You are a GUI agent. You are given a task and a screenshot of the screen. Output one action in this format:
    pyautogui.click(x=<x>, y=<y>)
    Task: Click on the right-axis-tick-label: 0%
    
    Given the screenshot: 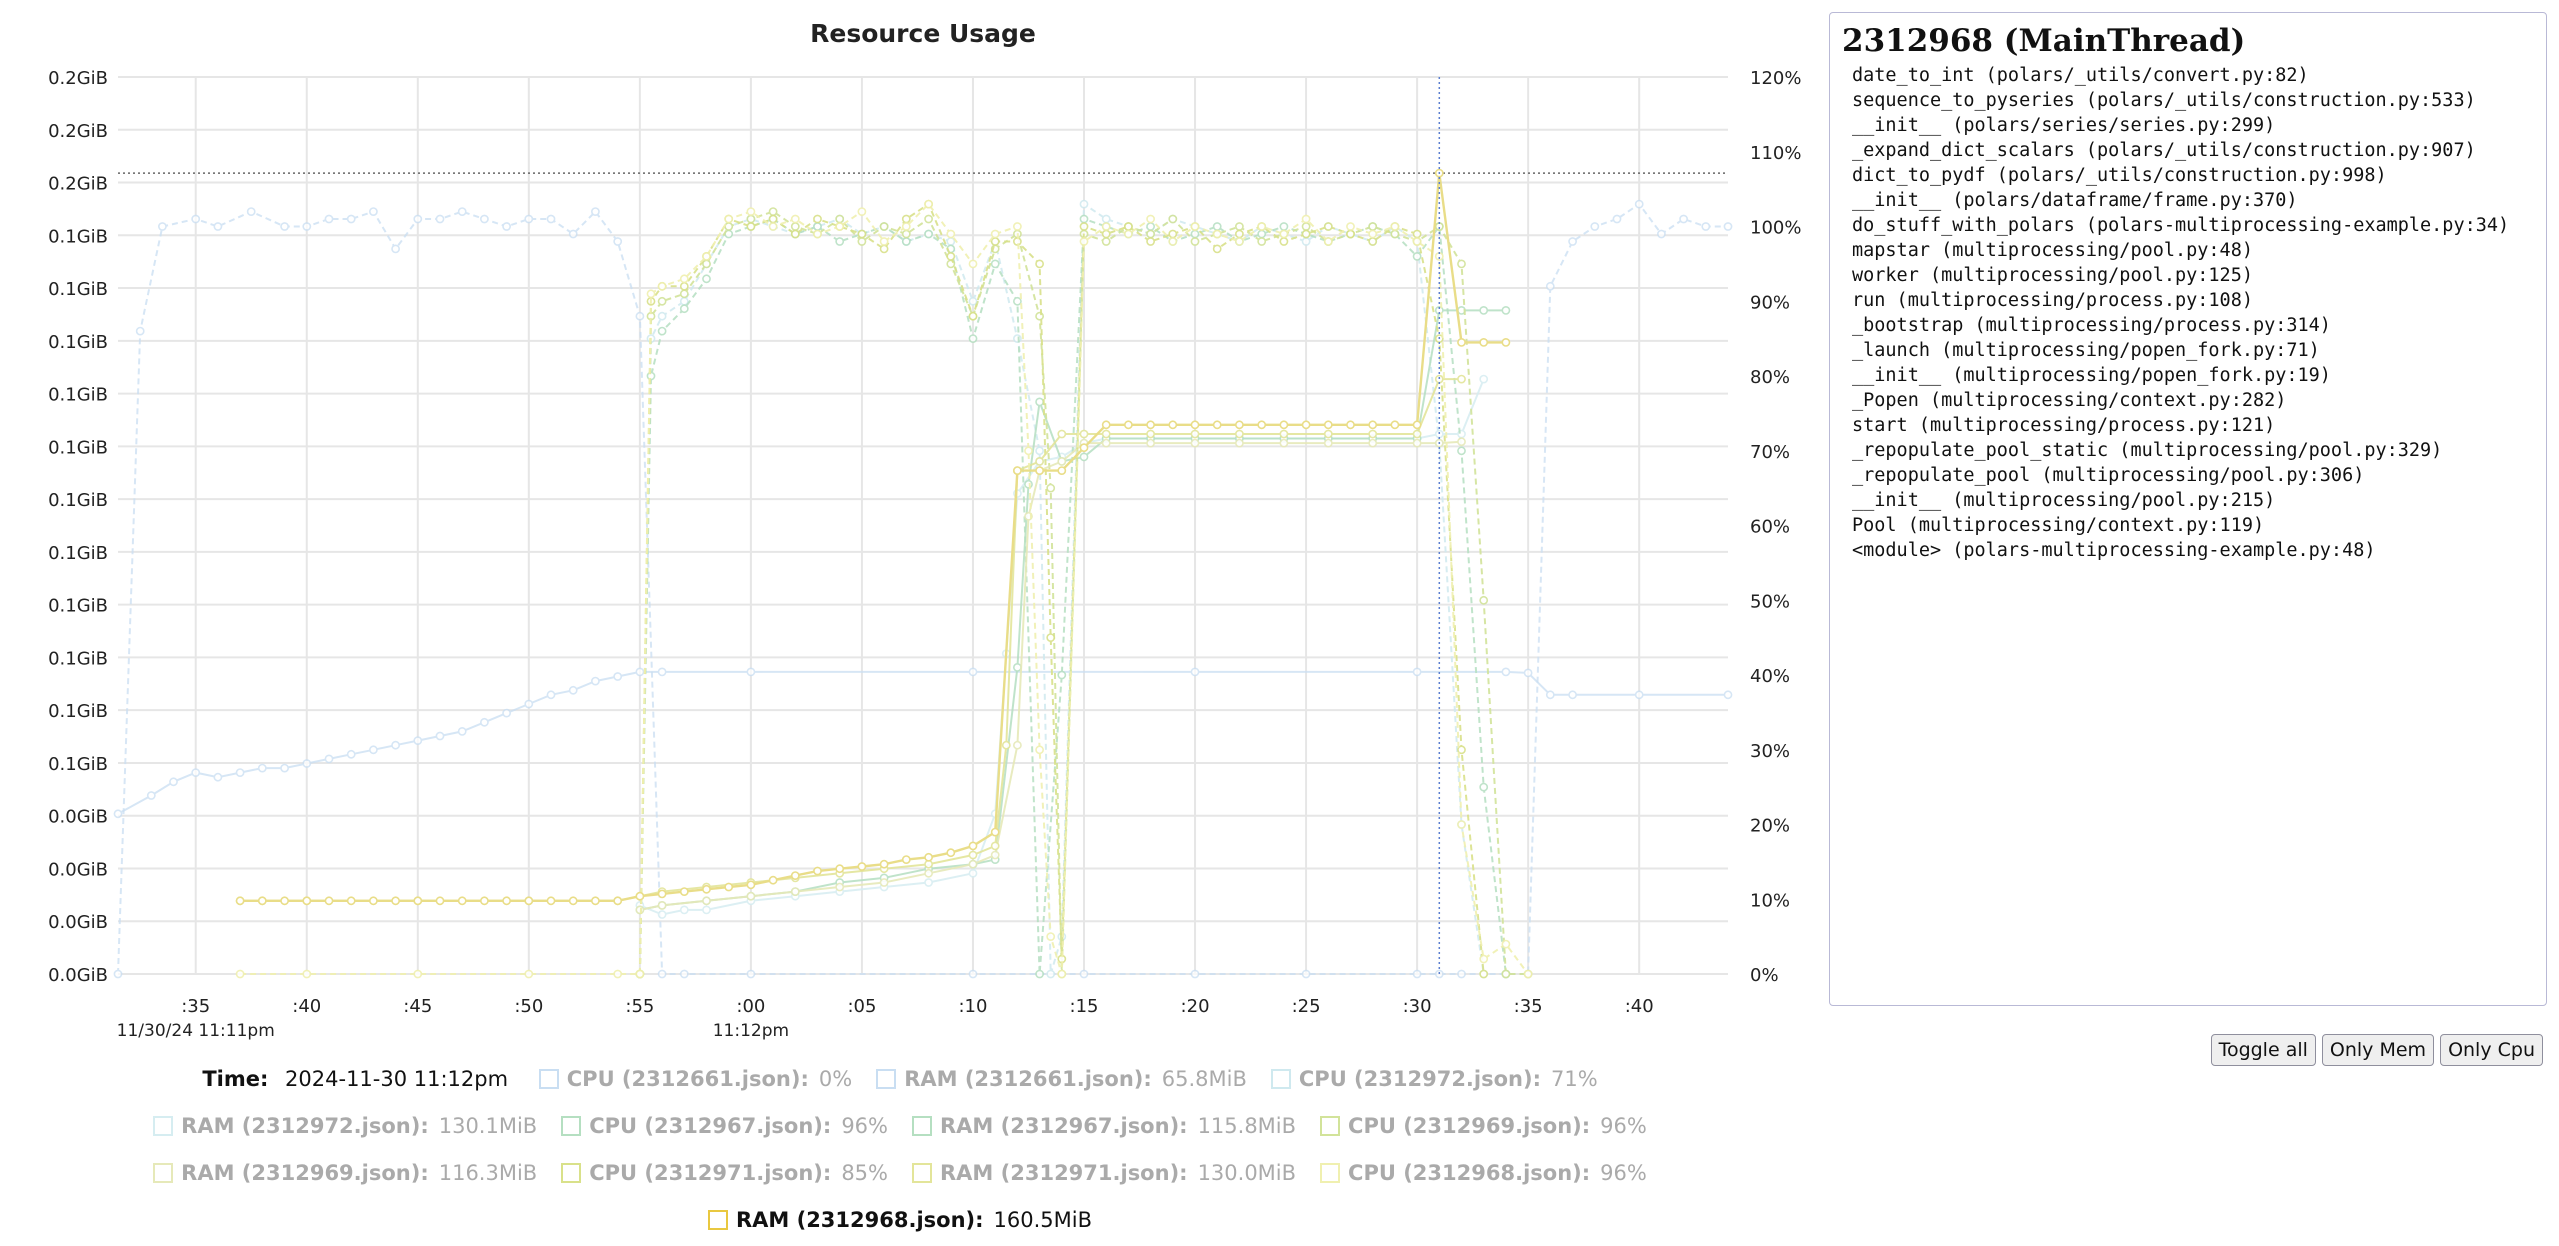 What is the action you would take?
    pyautogui.click(x=1764, y=975)
    